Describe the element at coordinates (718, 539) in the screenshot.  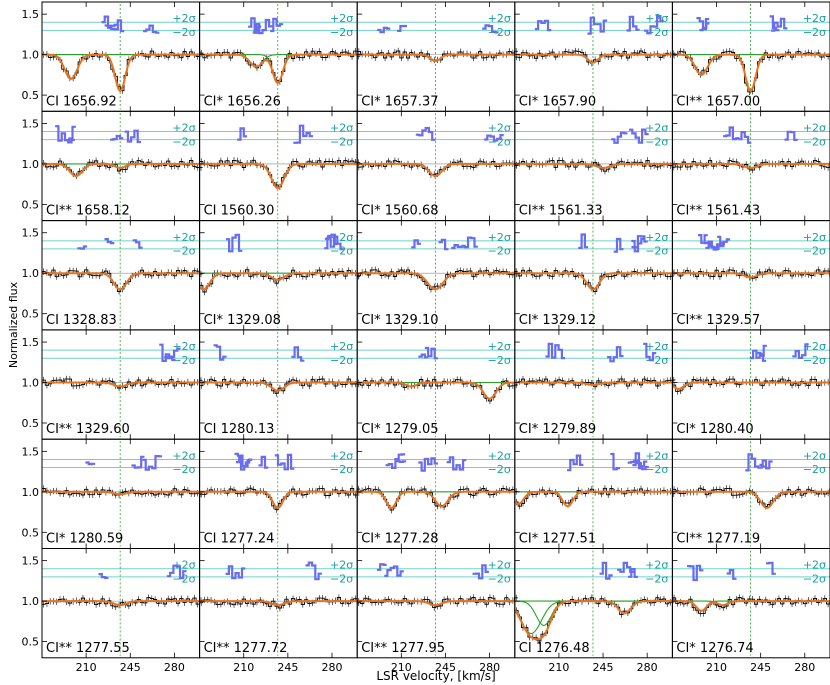
I see `panel-label: CI** 1277.19` at that location.